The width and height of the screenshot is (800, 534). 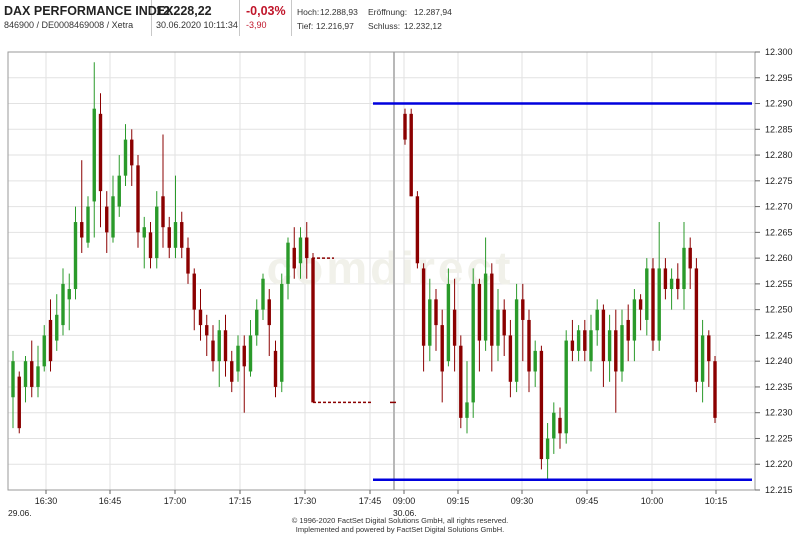 What do you see at coordinates (779, 104) in the screenshot?
I see `y-tick-label: 12.290` at bounding box center [779, 104].